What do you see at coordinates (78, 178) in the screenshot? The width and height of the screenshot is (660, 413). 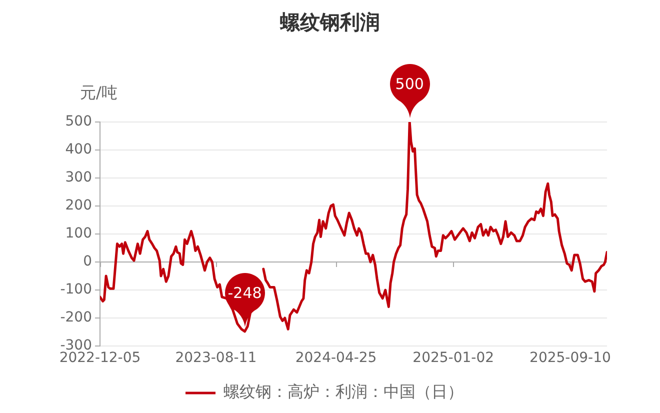 I see `y-tick-label: 300` at bounding box center [78, 178].